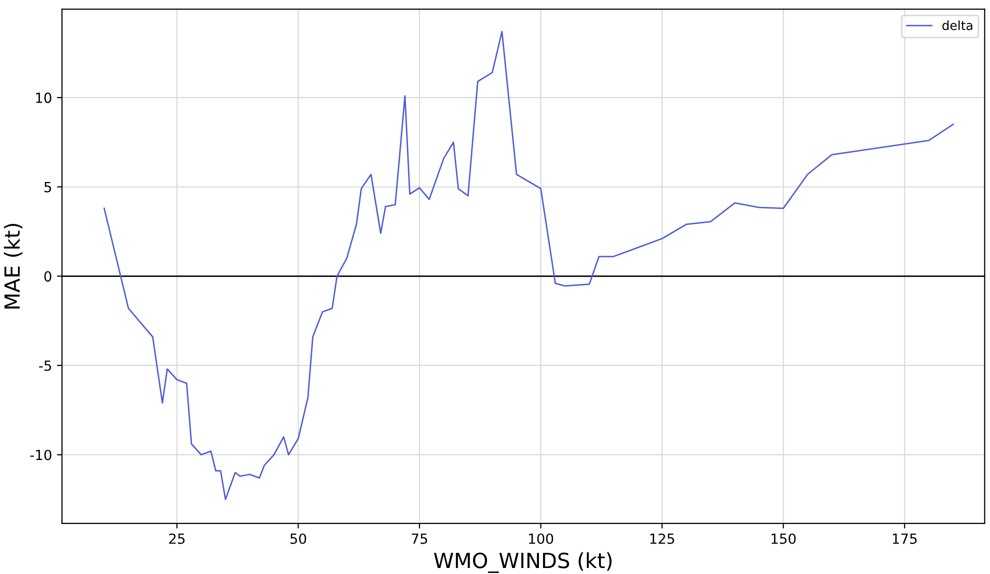  What do you see at coordinates (784, 538) in the screenshot?
I see `x-tick-label: 150` at bounding box center [784, 538].